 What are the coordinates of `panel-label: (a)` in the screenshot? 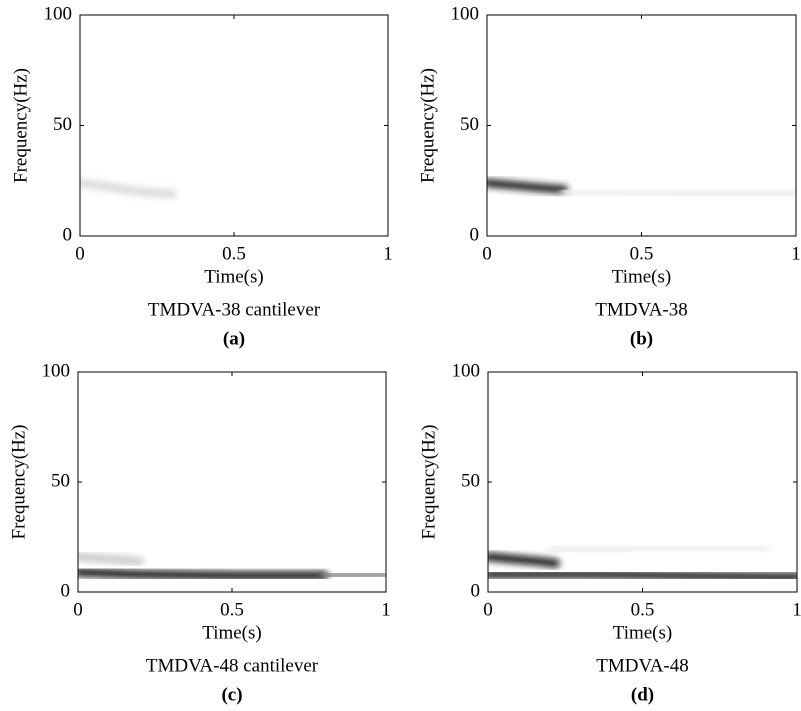 It's located at (234, 338).